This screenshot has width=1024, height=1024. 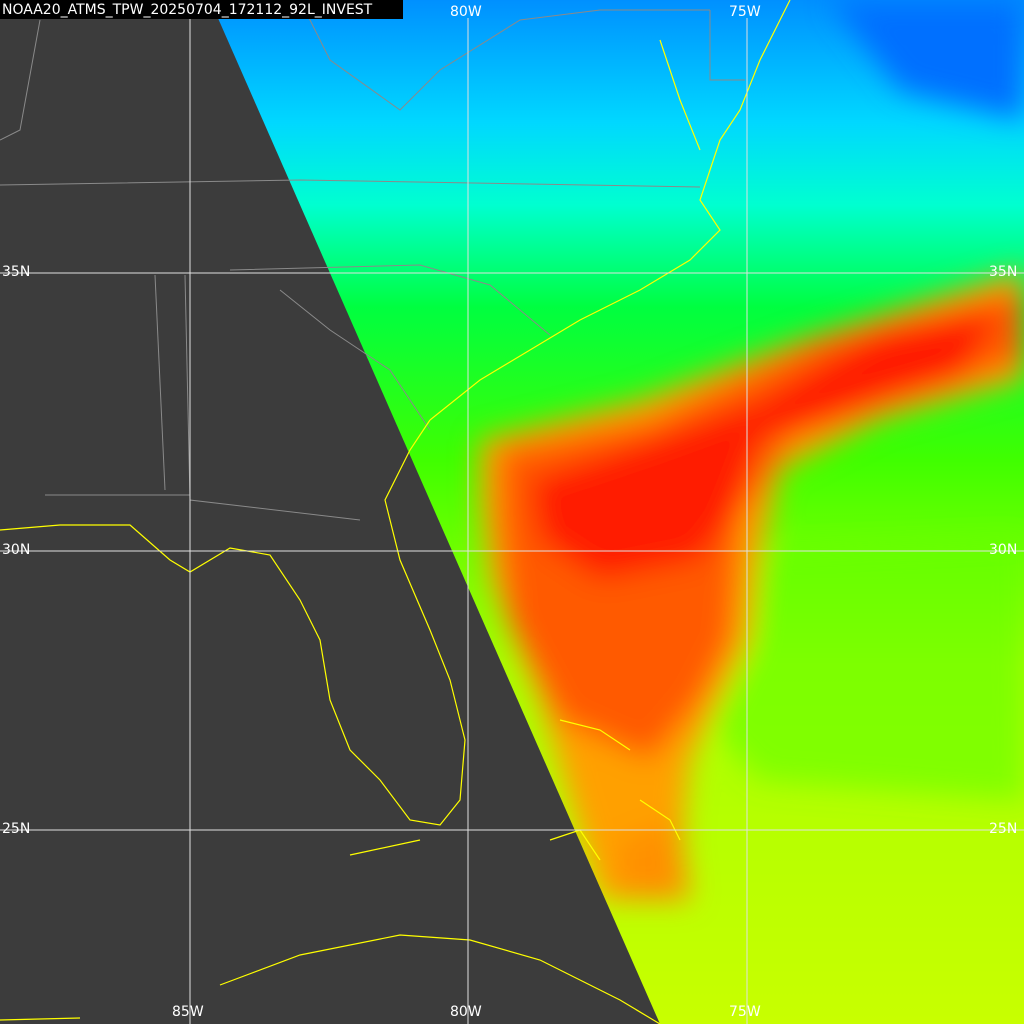 I want to click on lon-label: 85W, so click(x=188, y=1012).